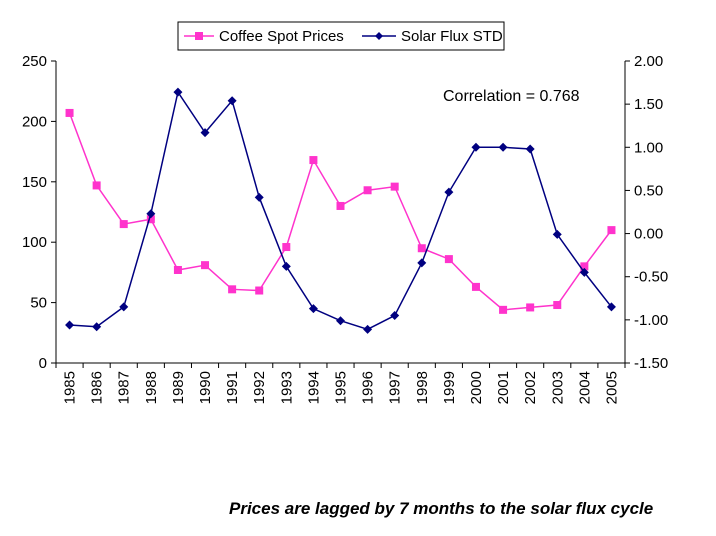  I want to click on legend-coffee-label: Coffee Spot Prices, so click(281, 36).